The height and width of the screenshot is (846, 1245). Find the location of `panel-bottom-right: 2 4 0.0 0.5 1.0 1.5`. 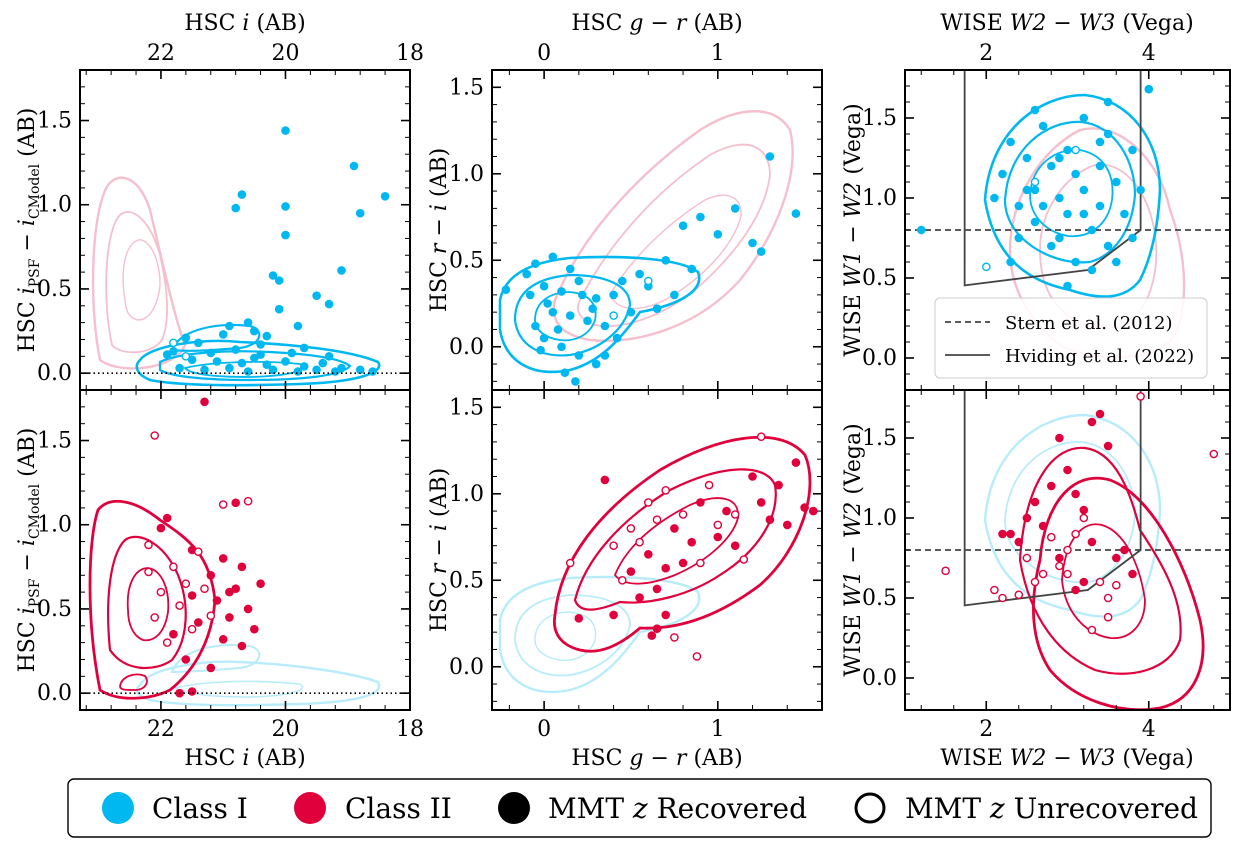

panel-bottom-right: 2 4 0.0 0.5 1.0 1.5 is located at coordinates (1046, 565).